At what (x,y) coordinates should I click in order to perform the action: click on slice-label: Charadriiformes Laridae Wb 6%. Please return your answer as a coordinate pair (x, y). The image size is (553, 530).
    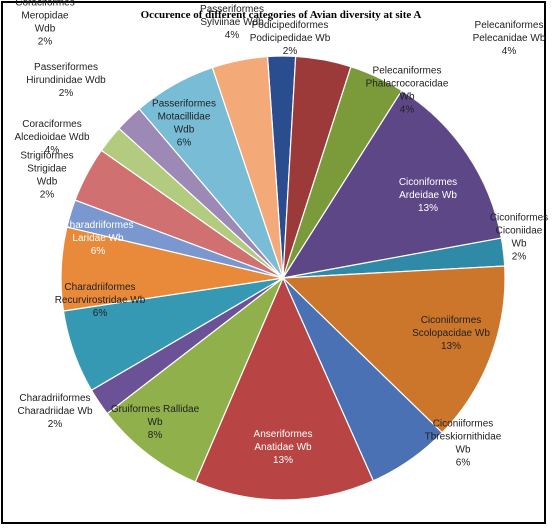
    Looking at the image, I should click on (97, 238).